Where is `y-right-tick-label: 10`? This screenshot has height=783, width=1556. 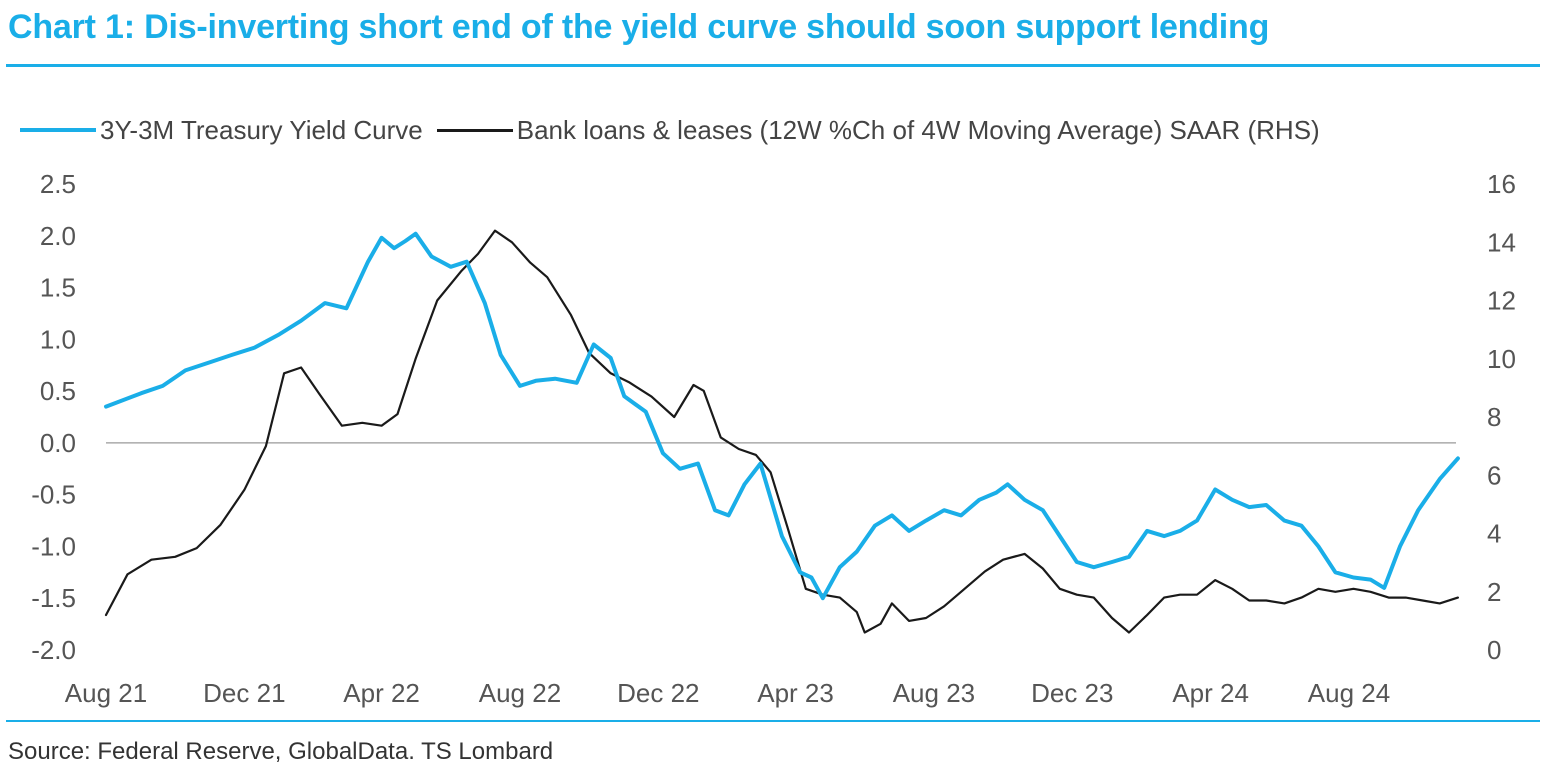
y-right-tick-label: 10 is located at coordinates (1501, 359).